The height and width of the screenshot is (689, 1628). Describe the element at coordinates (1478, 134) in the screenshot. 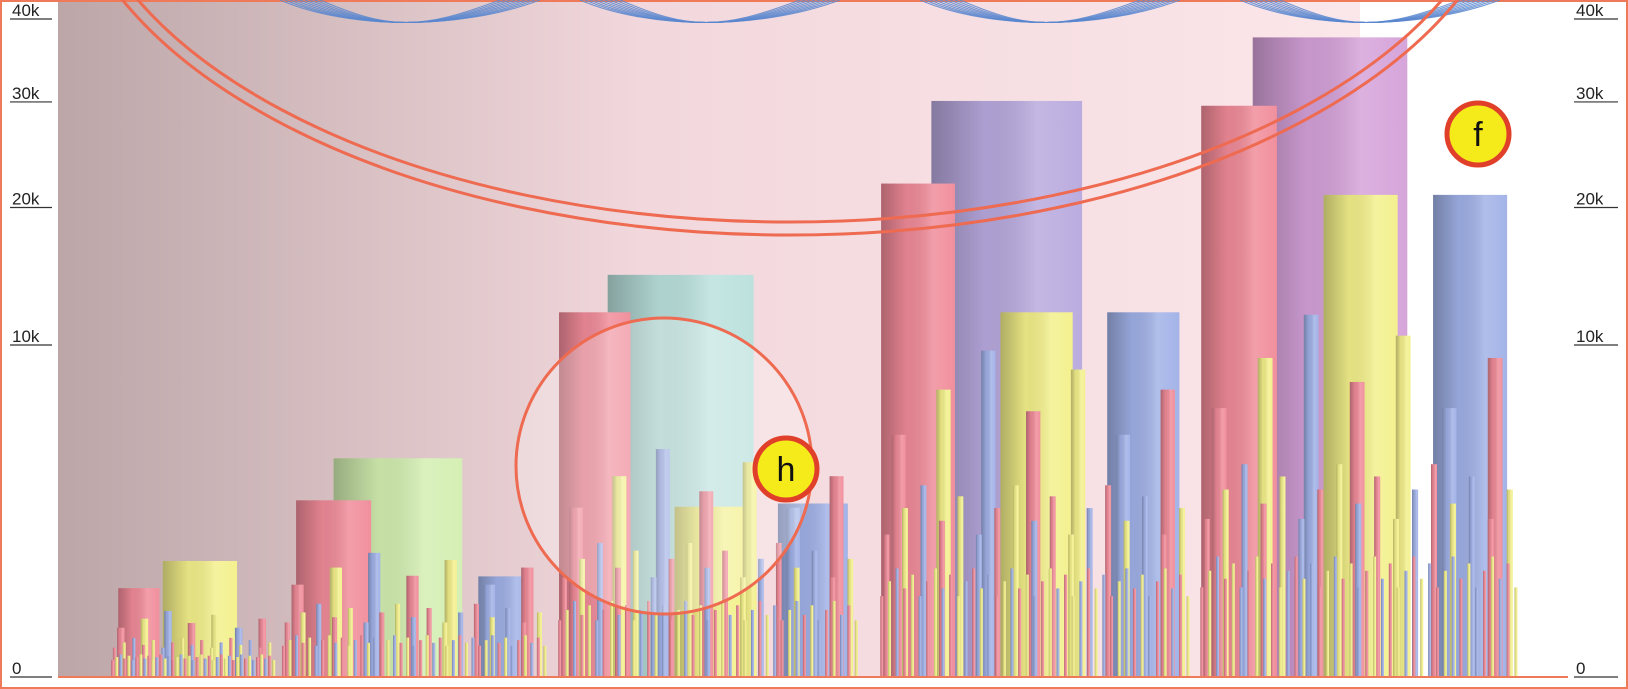

I see `marker-circle` at that location.